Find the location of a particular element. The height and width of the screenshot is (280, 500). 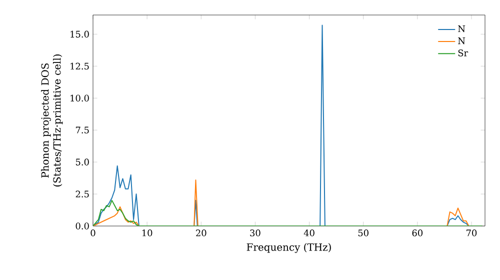

y-axis-title: Phonon projected DOS (States/THz·primitive cell) is located at coordinates (52, 120).